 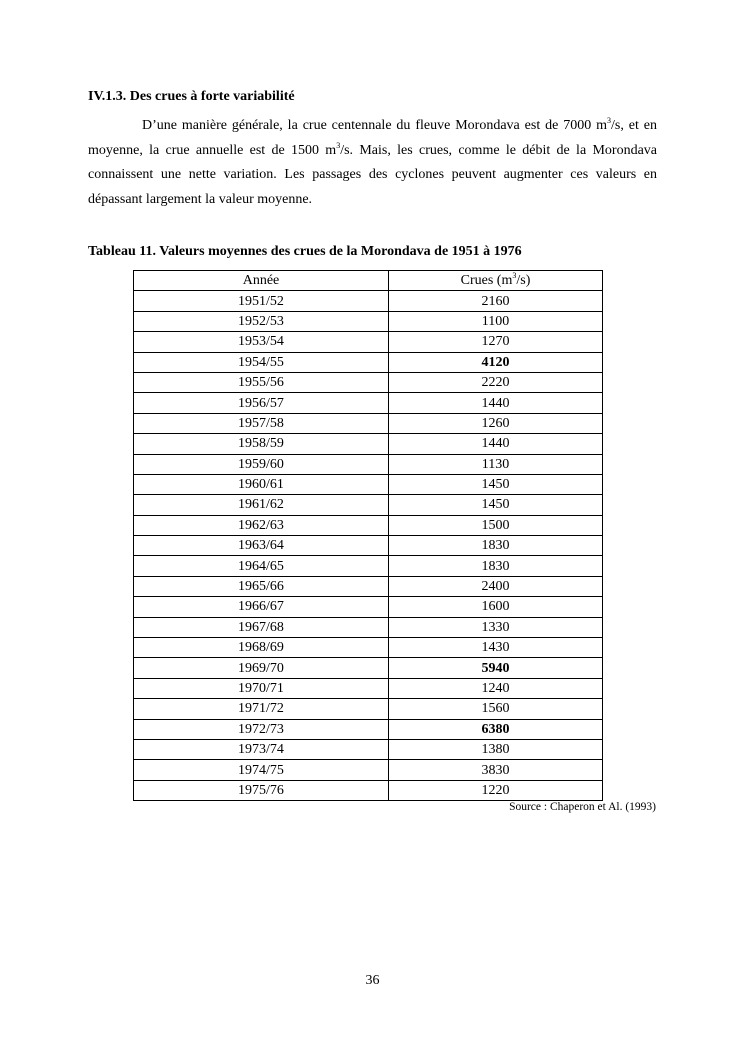 I want to click on table-row: 1961/62 1450, so click(x=368, y=505).